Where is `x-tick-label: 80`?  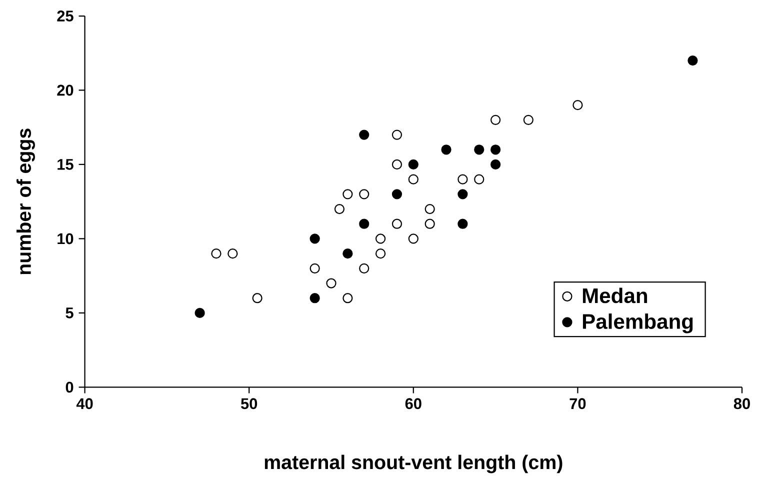
x-tick-label: 80 is located at coordinates (742, 404).